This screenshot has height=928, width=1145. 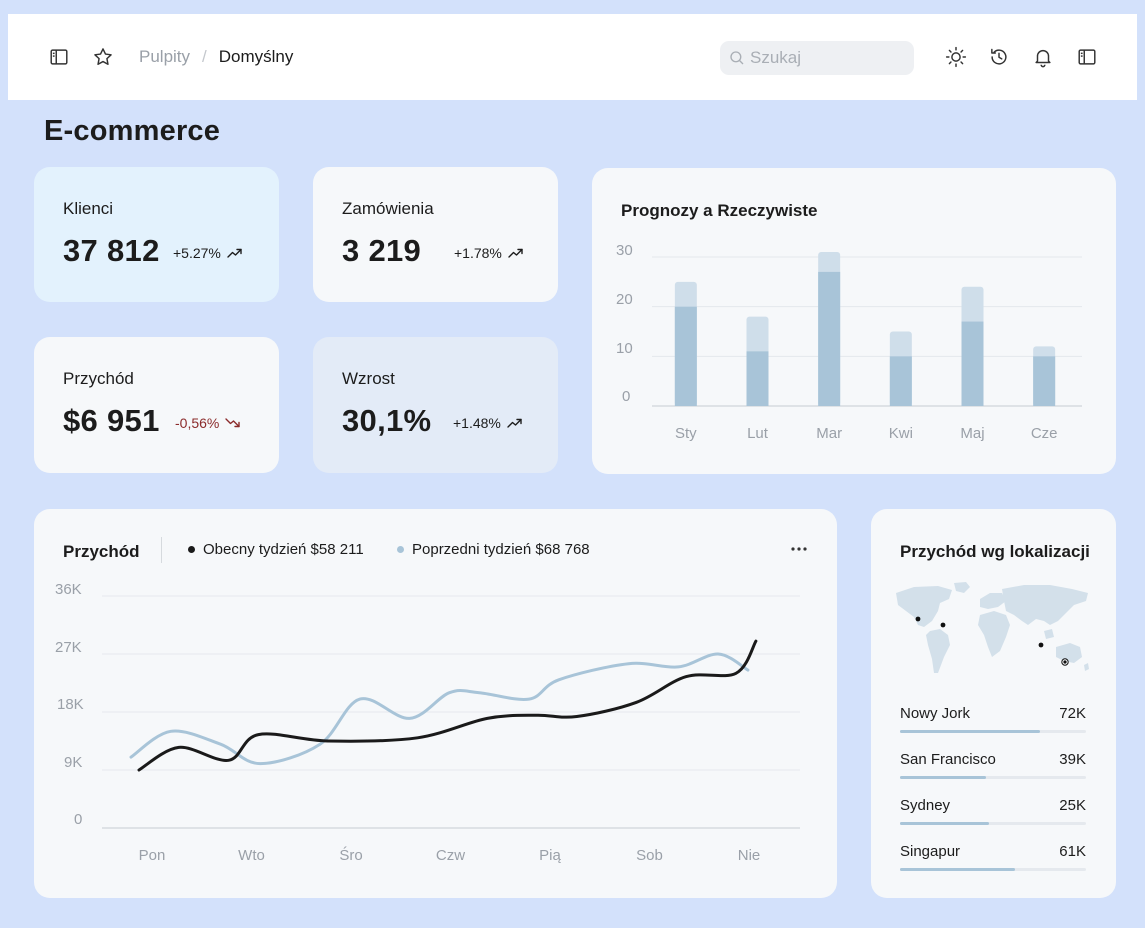 I want to click on location-row: Nowy Jork 72K, so click(x=993, y=720).